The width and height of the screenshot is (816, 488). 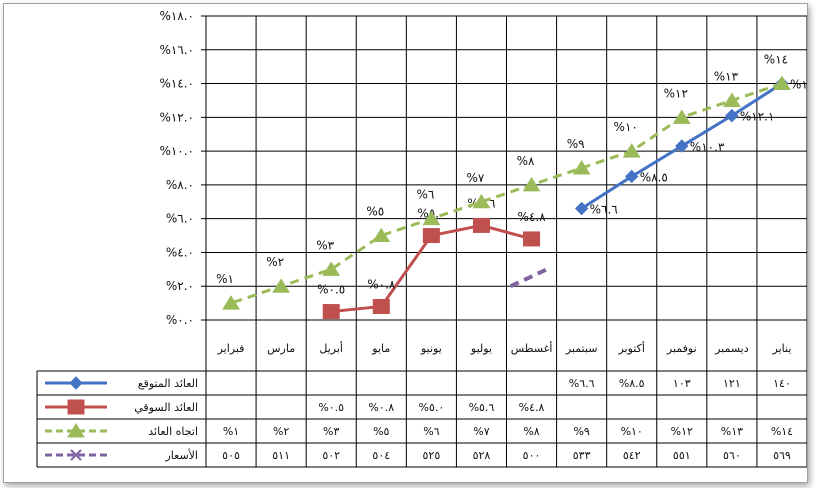 What do you see at coordinates (732, 383) in the screenshot?
I see `table-cell: ١٢١` at bounding box center [732, 383].